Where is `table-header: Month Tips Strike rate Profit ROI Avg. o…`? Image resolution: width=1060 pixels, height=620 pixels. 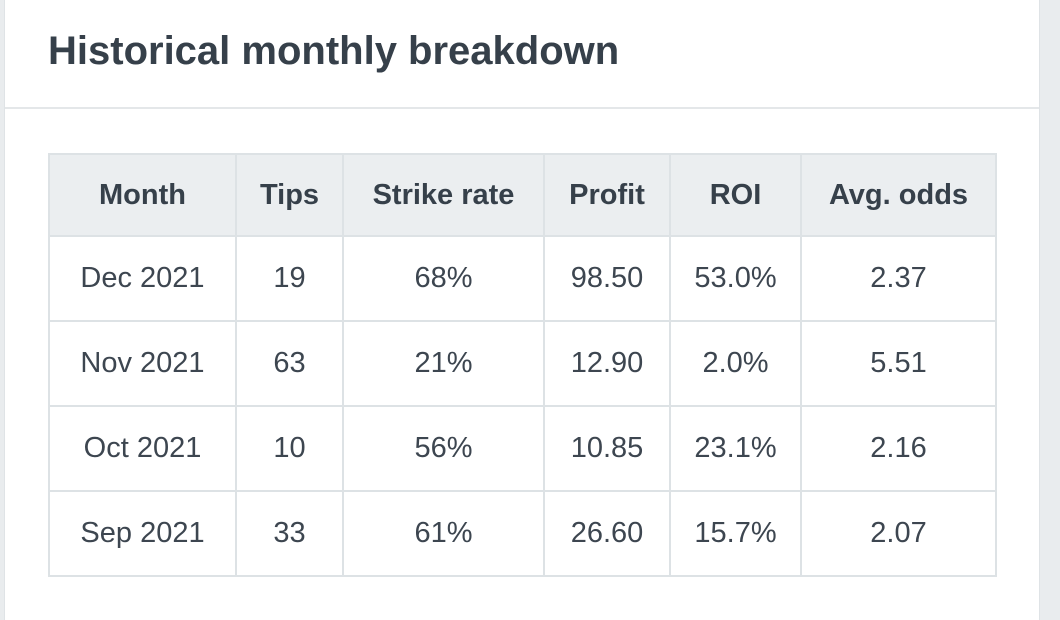 table-header: Month Tips Strike rate Profit ROI Avg. o… is located at coordinates (522, 195).